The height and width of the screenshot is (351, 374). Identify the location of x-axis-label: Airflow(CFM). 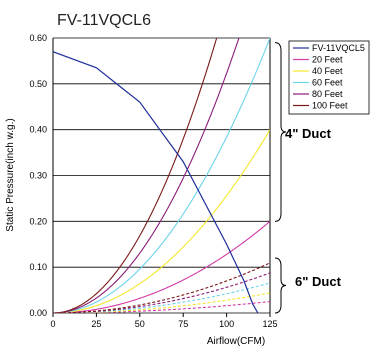
(236, 341).